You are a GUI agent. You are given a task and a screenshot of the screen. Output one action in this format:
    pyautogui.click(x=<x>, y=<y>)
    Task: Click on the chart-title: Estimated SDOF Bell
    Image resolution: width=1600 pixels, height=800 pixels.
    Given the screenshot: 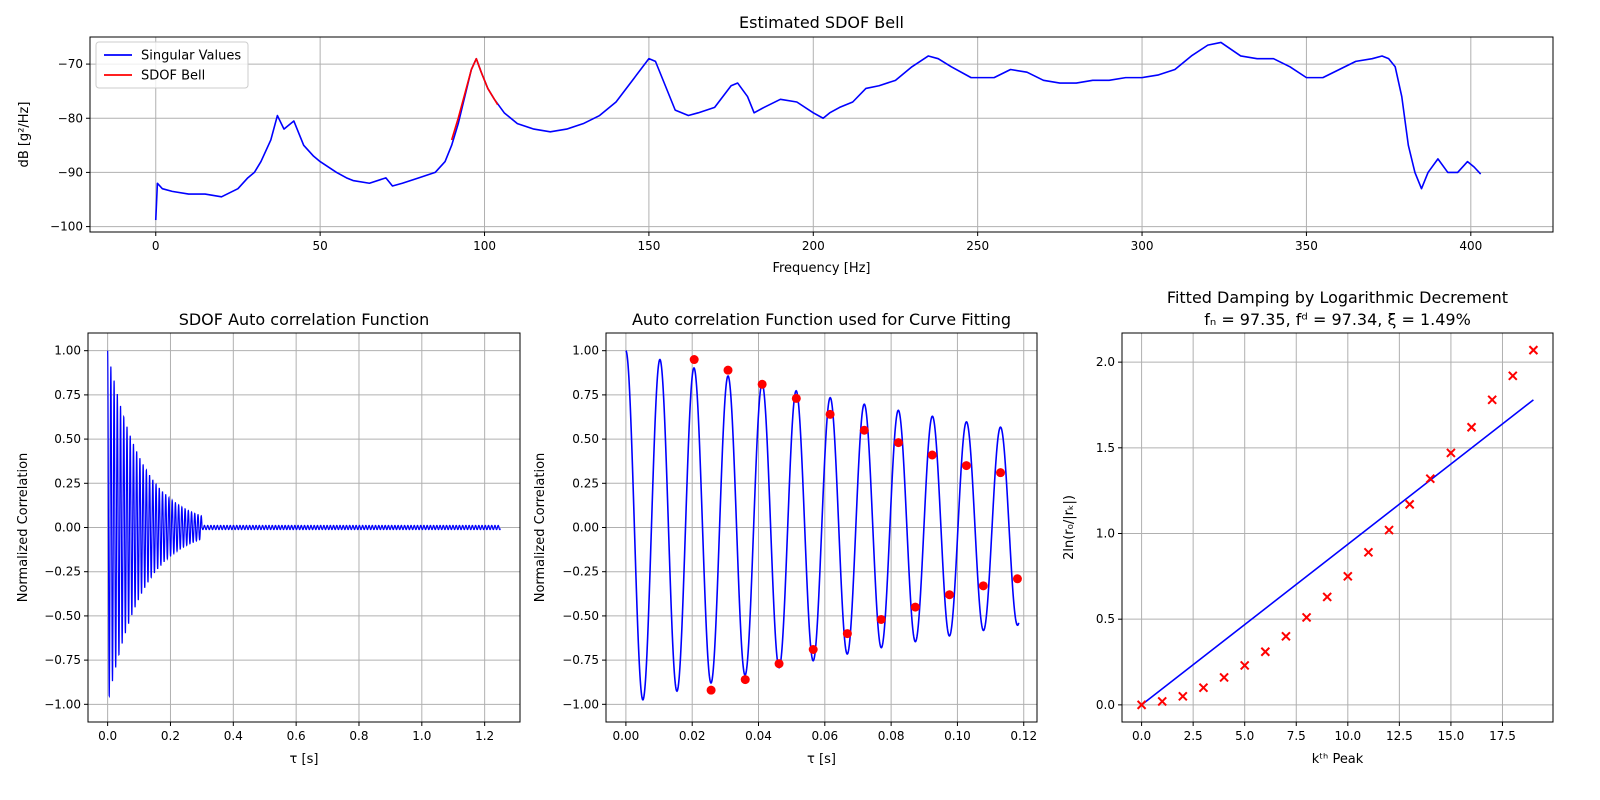 What is the action you would take?
    pyautogui.click(x=821, y=22)
    